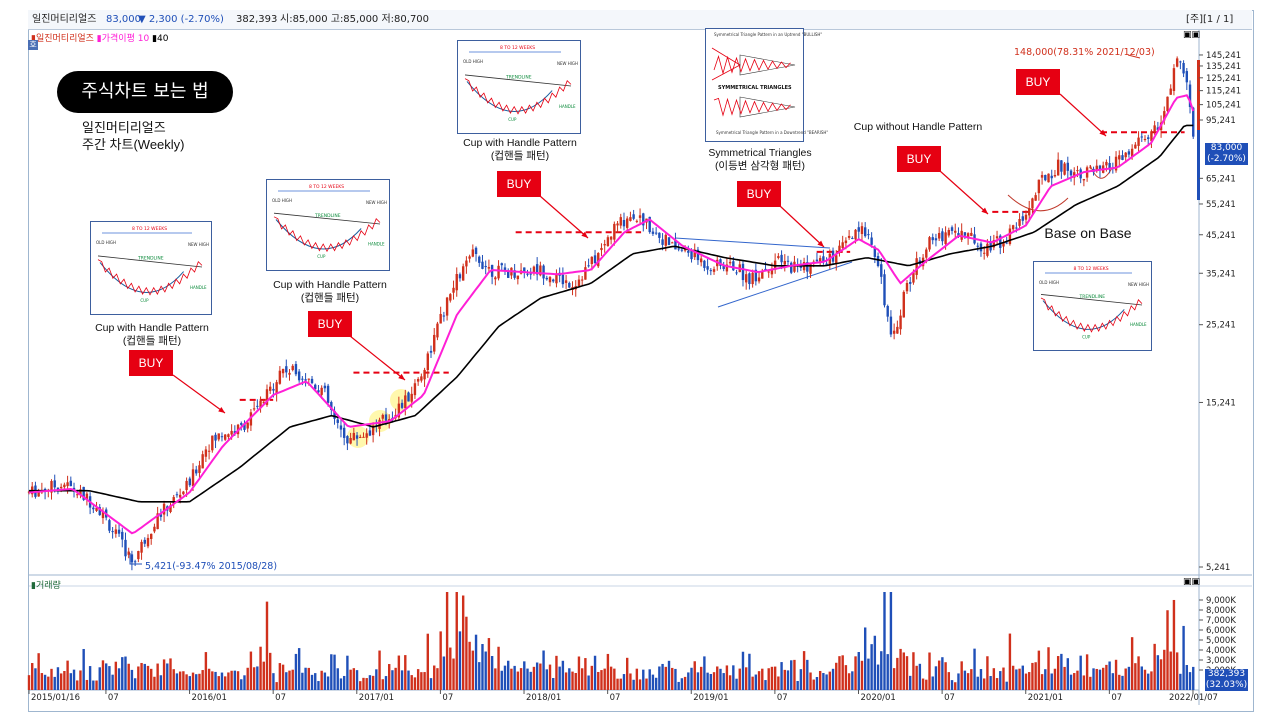  I want to click on stock-name: 일진머티리얼즈, so click(64, 19).